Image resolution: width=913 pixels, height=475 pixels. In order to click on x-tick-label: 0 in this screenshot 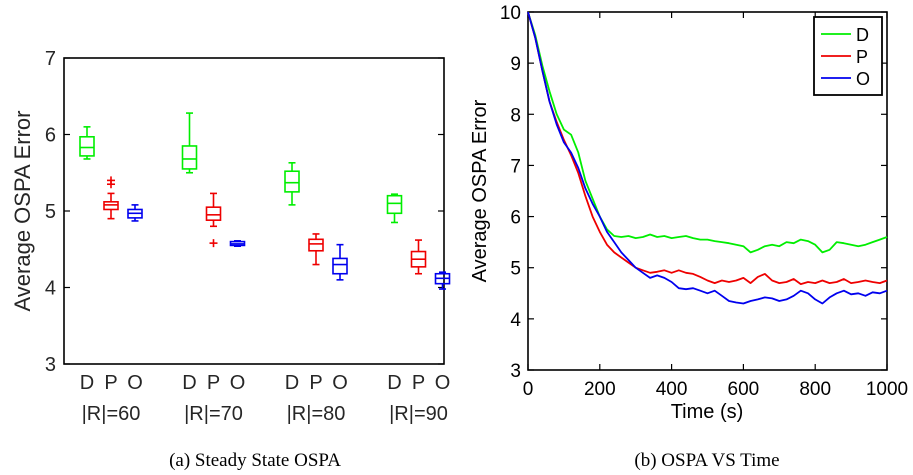, I will do `click(528, 389)`.